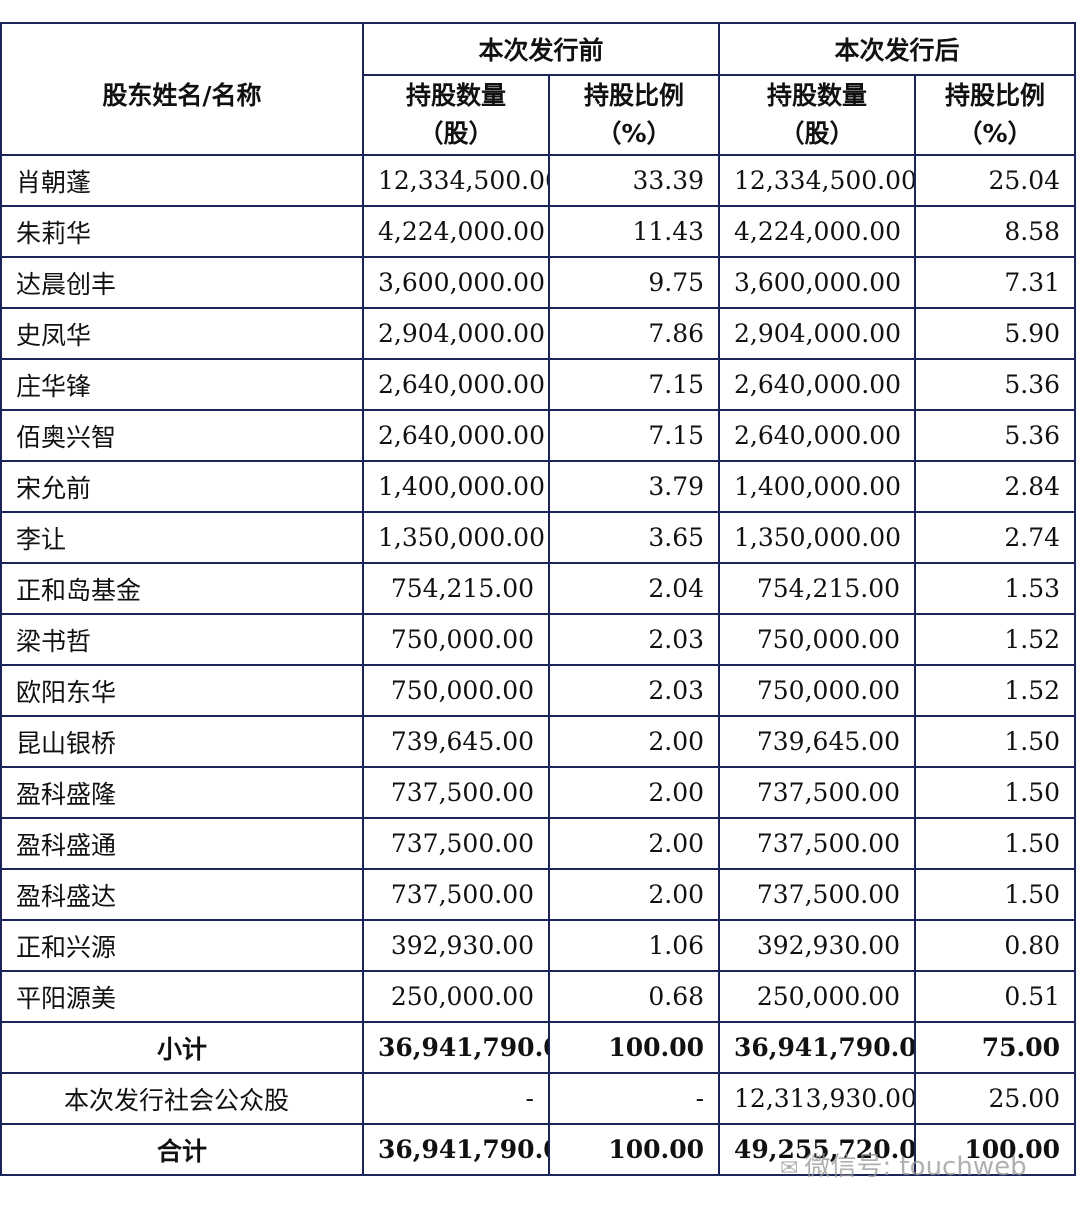 This screenshot has width=1080, height=1214. I want to click on qty-after: 1,350,000.00, so click(817, 537).